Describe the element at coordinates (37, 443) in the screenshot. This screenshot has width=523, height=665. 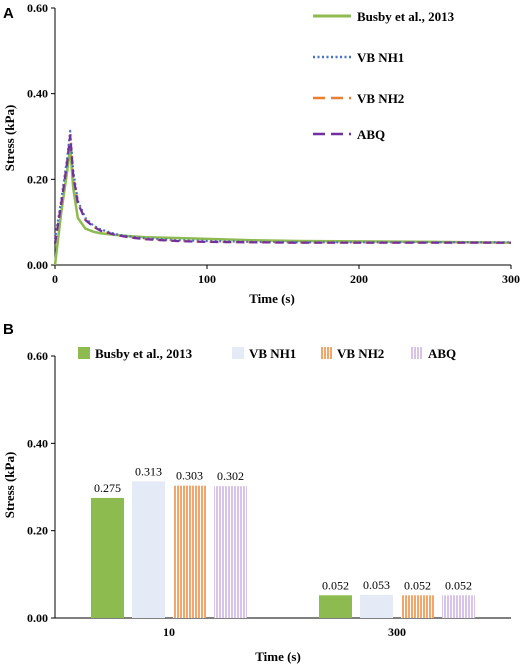
I see `panel-b-y-tick-label: 0.40` at that location.